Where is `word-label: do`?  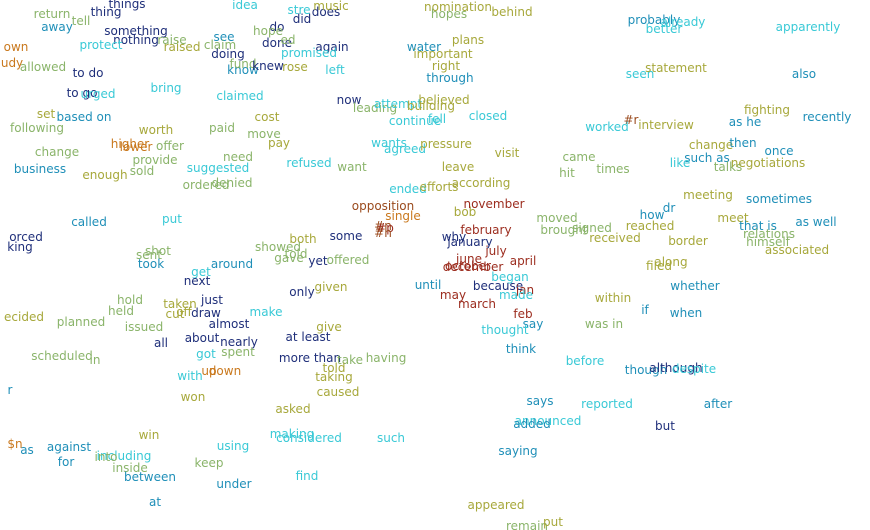
word-label: do is located at coordinates (277, 27).